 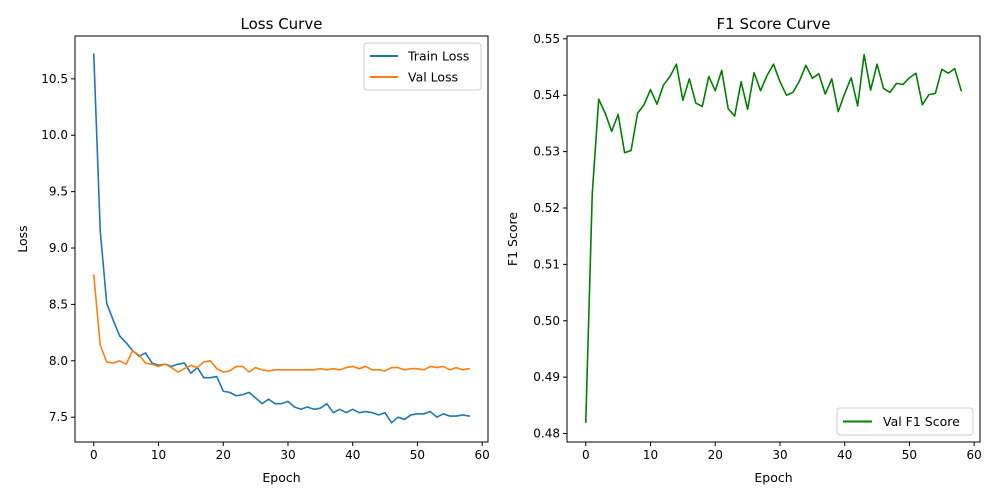 What do you see at coordinates (58, 192) in the screenshot?
I see `loss-ytick-label: 9.5` at bounding box center [58, 192].